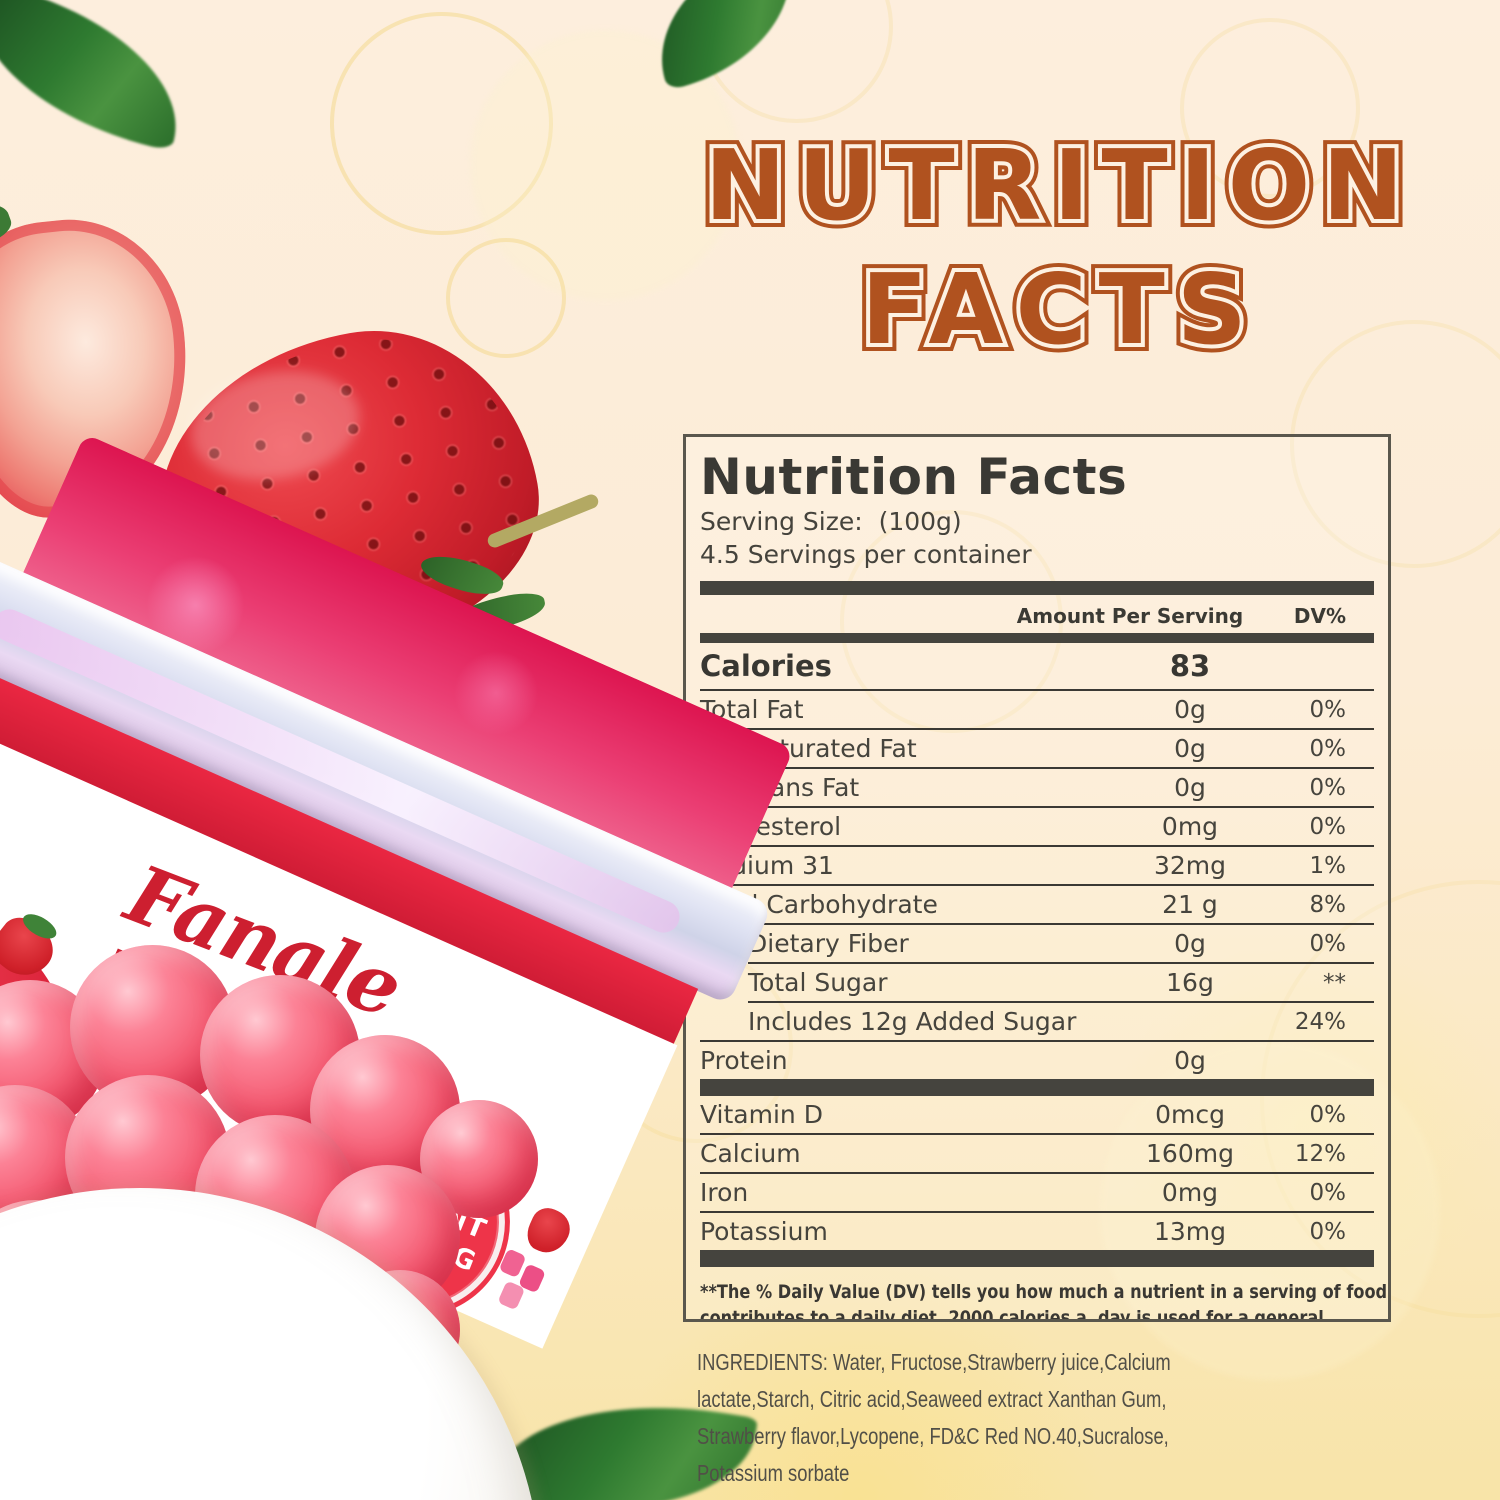  Describe the element at coordinates (1037, 1192) in the screenshot. I see `nutrient-row: Iron 0mg 0%` at that location.